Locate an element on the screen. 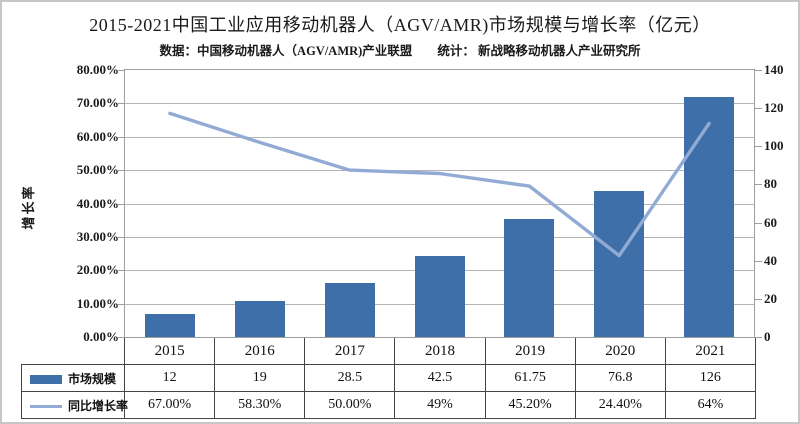 The image size is (800, 424). left-axis-tick-label: 80.00% is located at coordinates (97, 69).